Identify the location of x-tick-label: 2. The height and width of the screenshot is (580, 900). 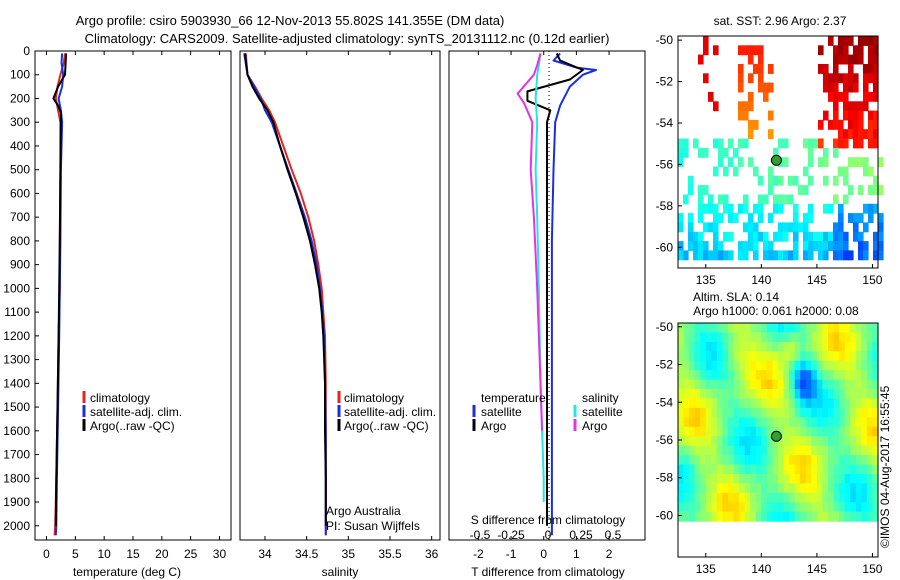
(609, 554).